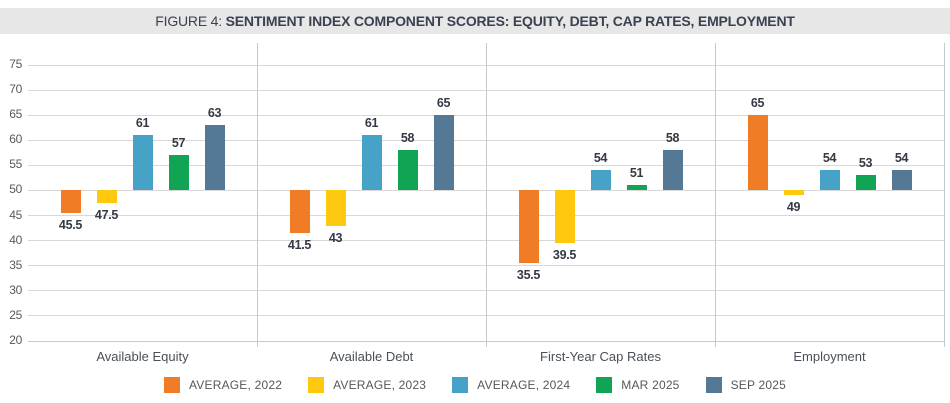 The image size is (950, 403). What do you see at coordinates (524, 385) in the screenshot?
I see `legend-label: AVERAGE, 2024` at bounding box center [524, 385].